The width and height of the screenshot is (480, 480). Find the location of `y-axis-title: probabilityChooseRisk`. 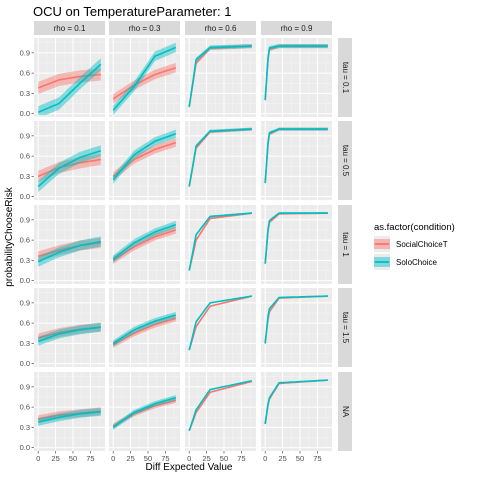

y-axis-title: probabilityChooseRisk is located at coordinates (9, 236).